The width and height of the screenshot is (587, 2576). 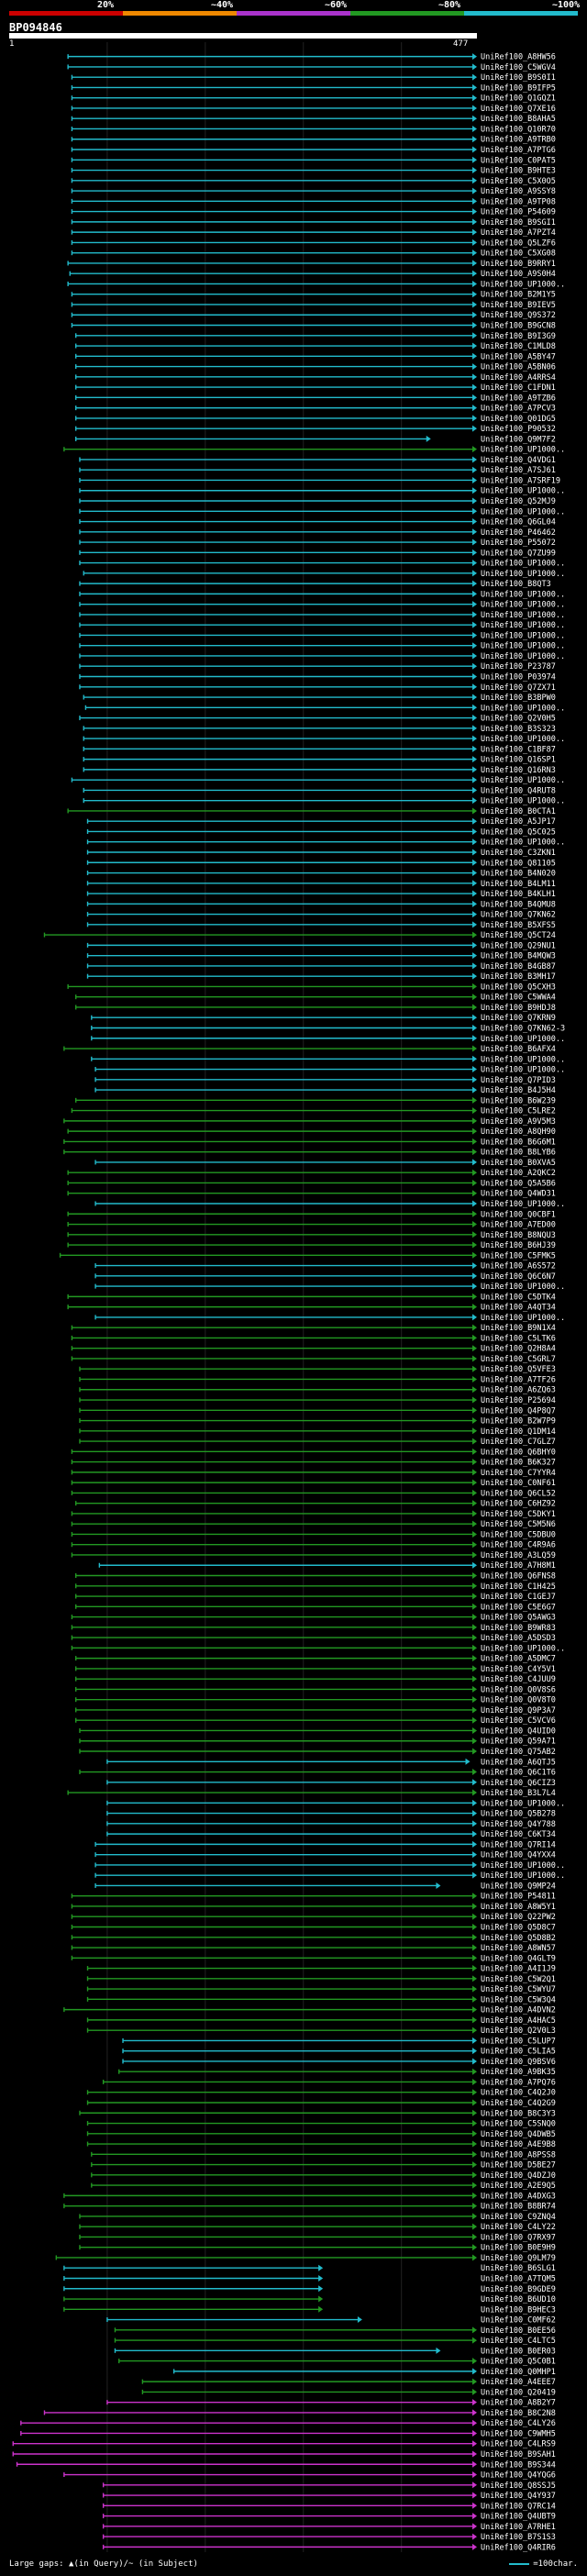 What do you see at coordinates (518, 915) in the screenshot?
I see `hit-label: UniRef100_Q7KN62` at bounding box center [518, 915].